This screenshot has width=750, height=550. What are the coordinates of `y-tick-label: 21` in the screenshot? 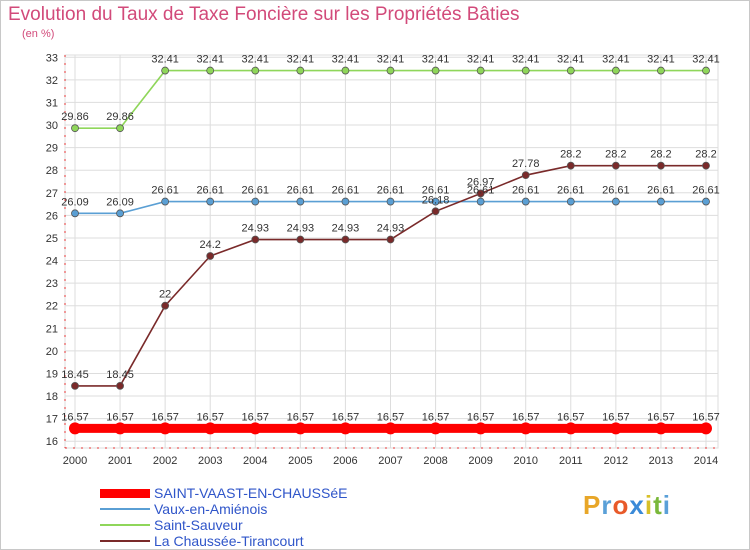 It's located at (52, 329).